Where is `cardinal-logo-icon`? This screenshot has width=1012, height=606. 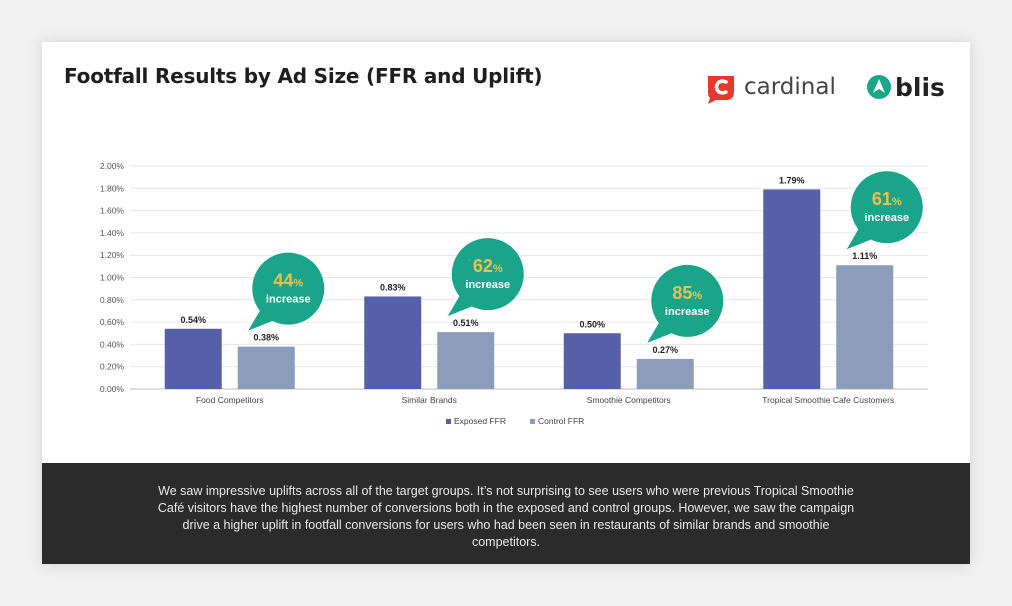 cardinal-logo-icon is located at coordinates (721, 90).